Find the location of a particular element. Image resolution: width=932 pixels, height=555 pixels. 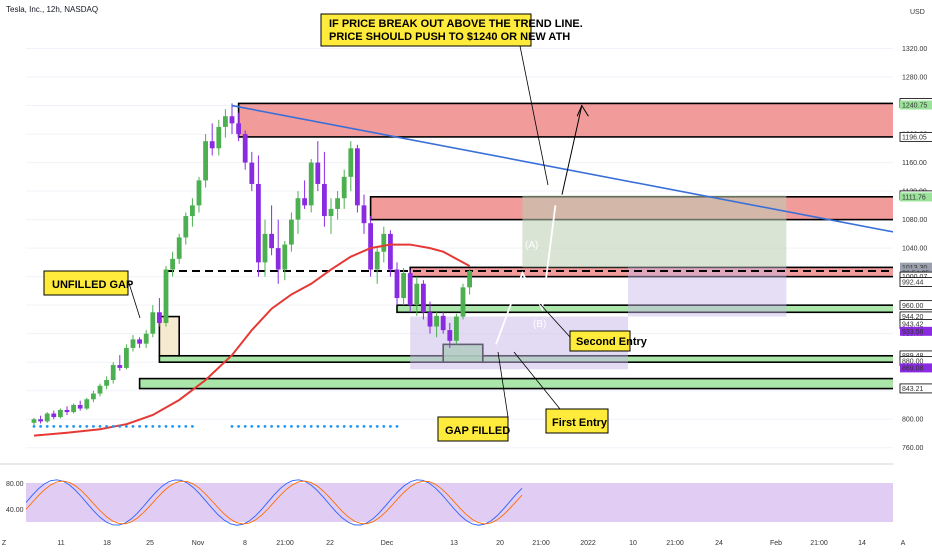

unfilled-gap-box is located at coordinates (86, 283).